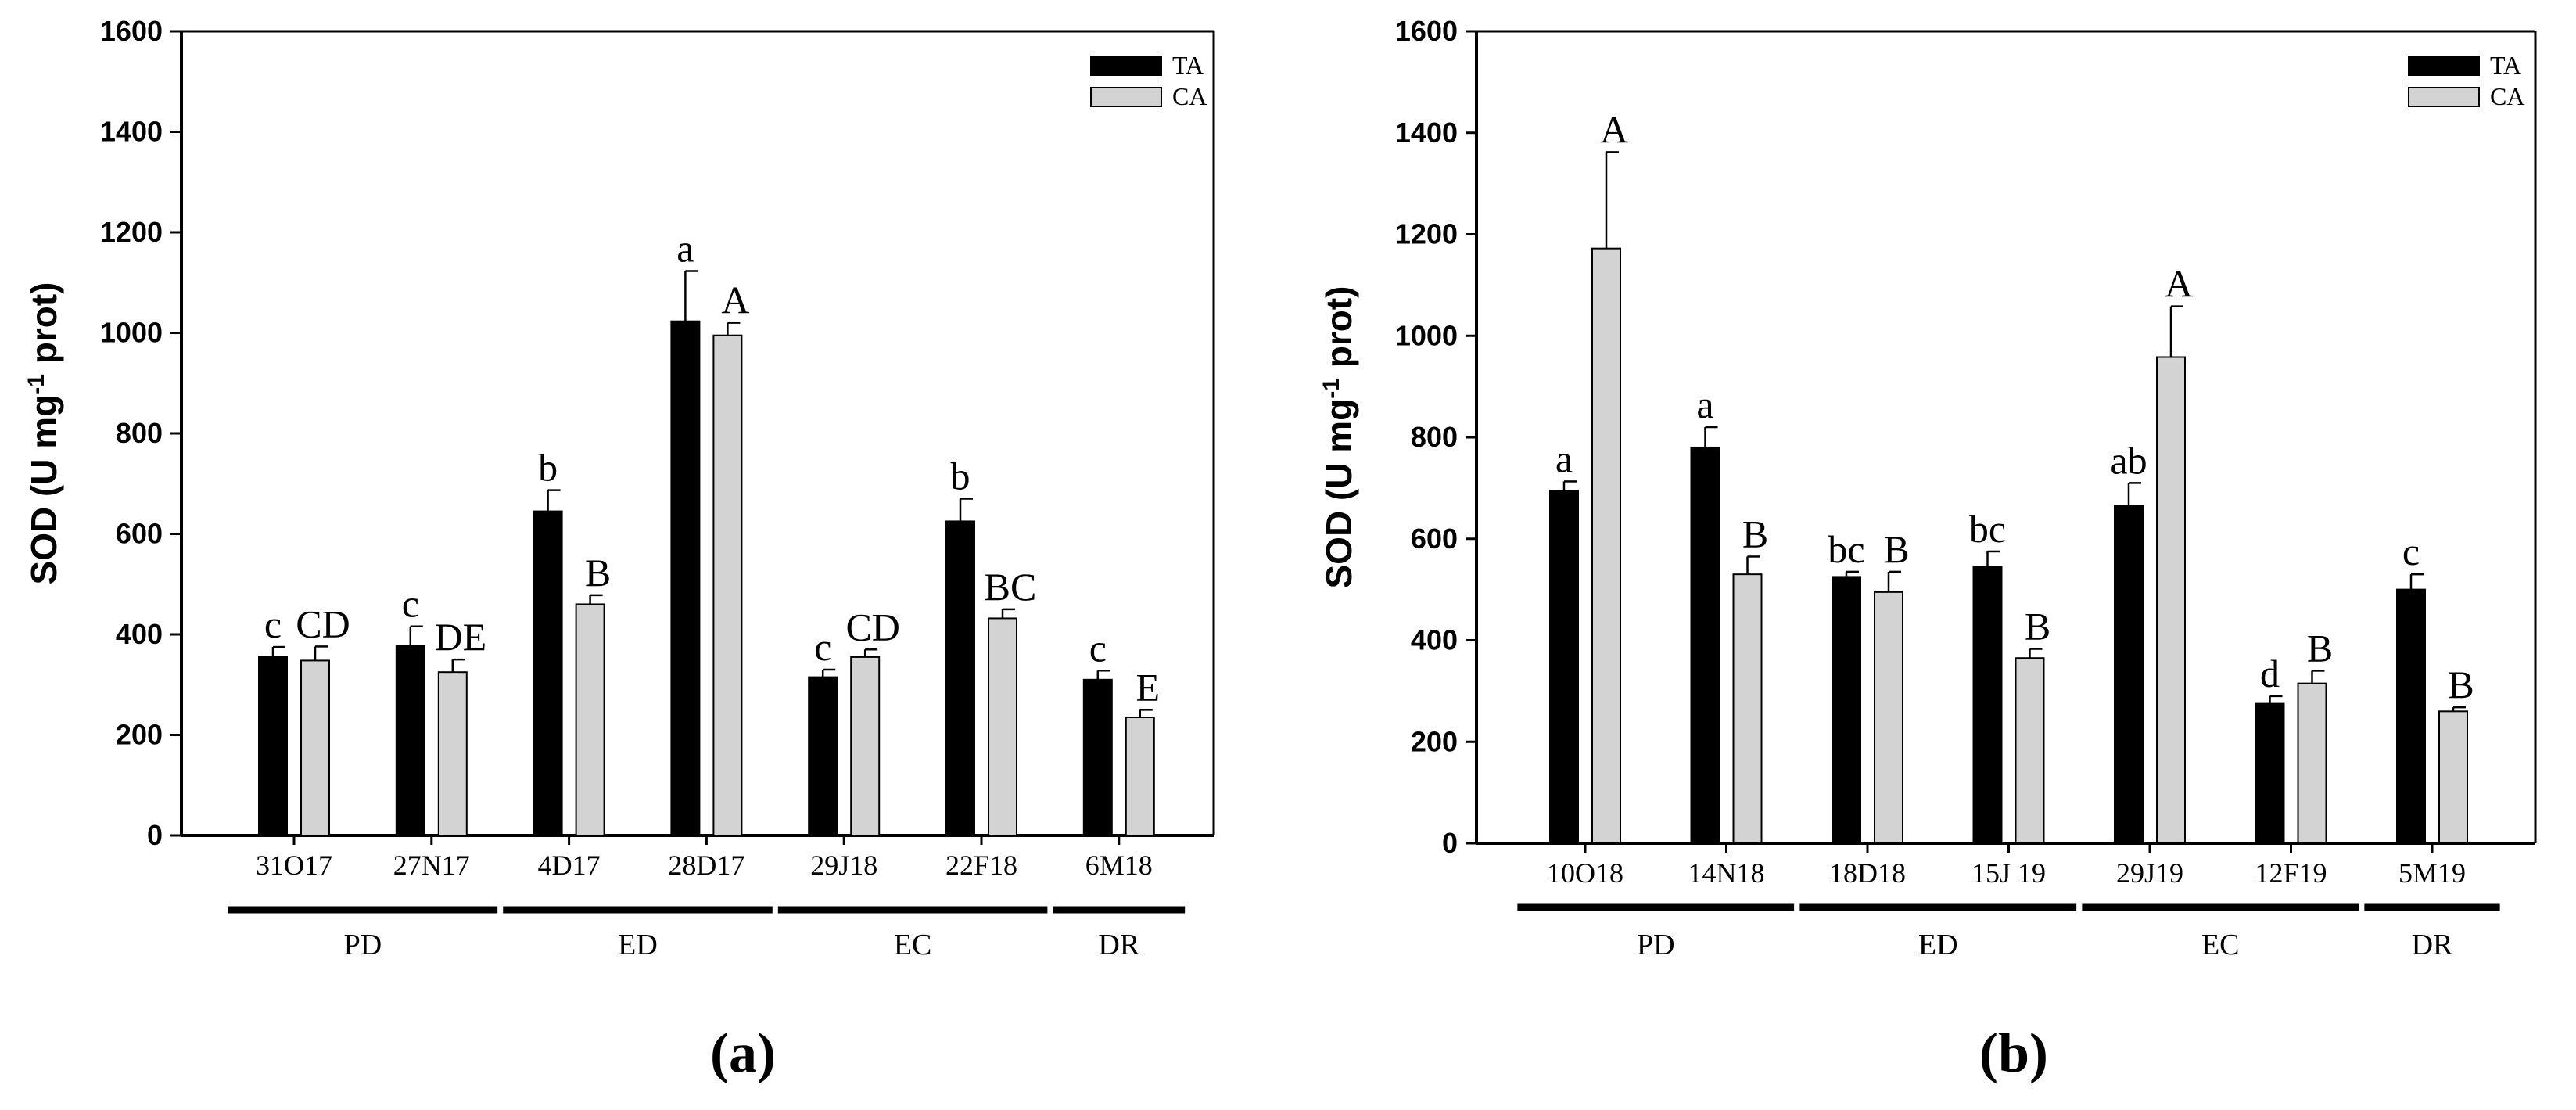 The image size is (2576, 1110). What do you see at coordinates (569, 865) in the screenshot?
I see `x-tick-label: 4D17` at bounding box center [569, 865].